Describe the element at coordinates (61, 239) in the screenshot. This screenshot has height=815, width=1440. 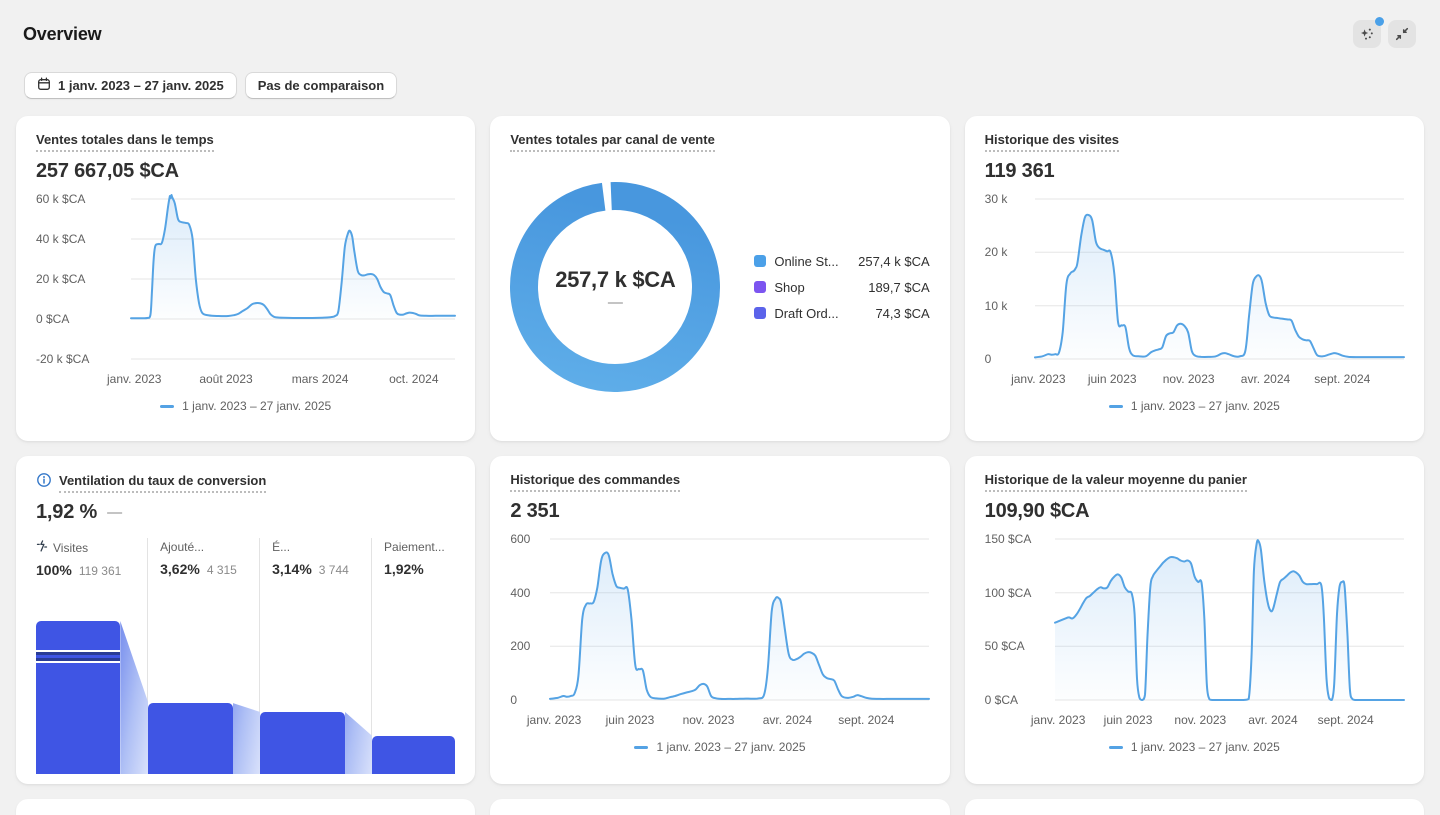
I see `y-axis-label: 40 k $CA` at that location.